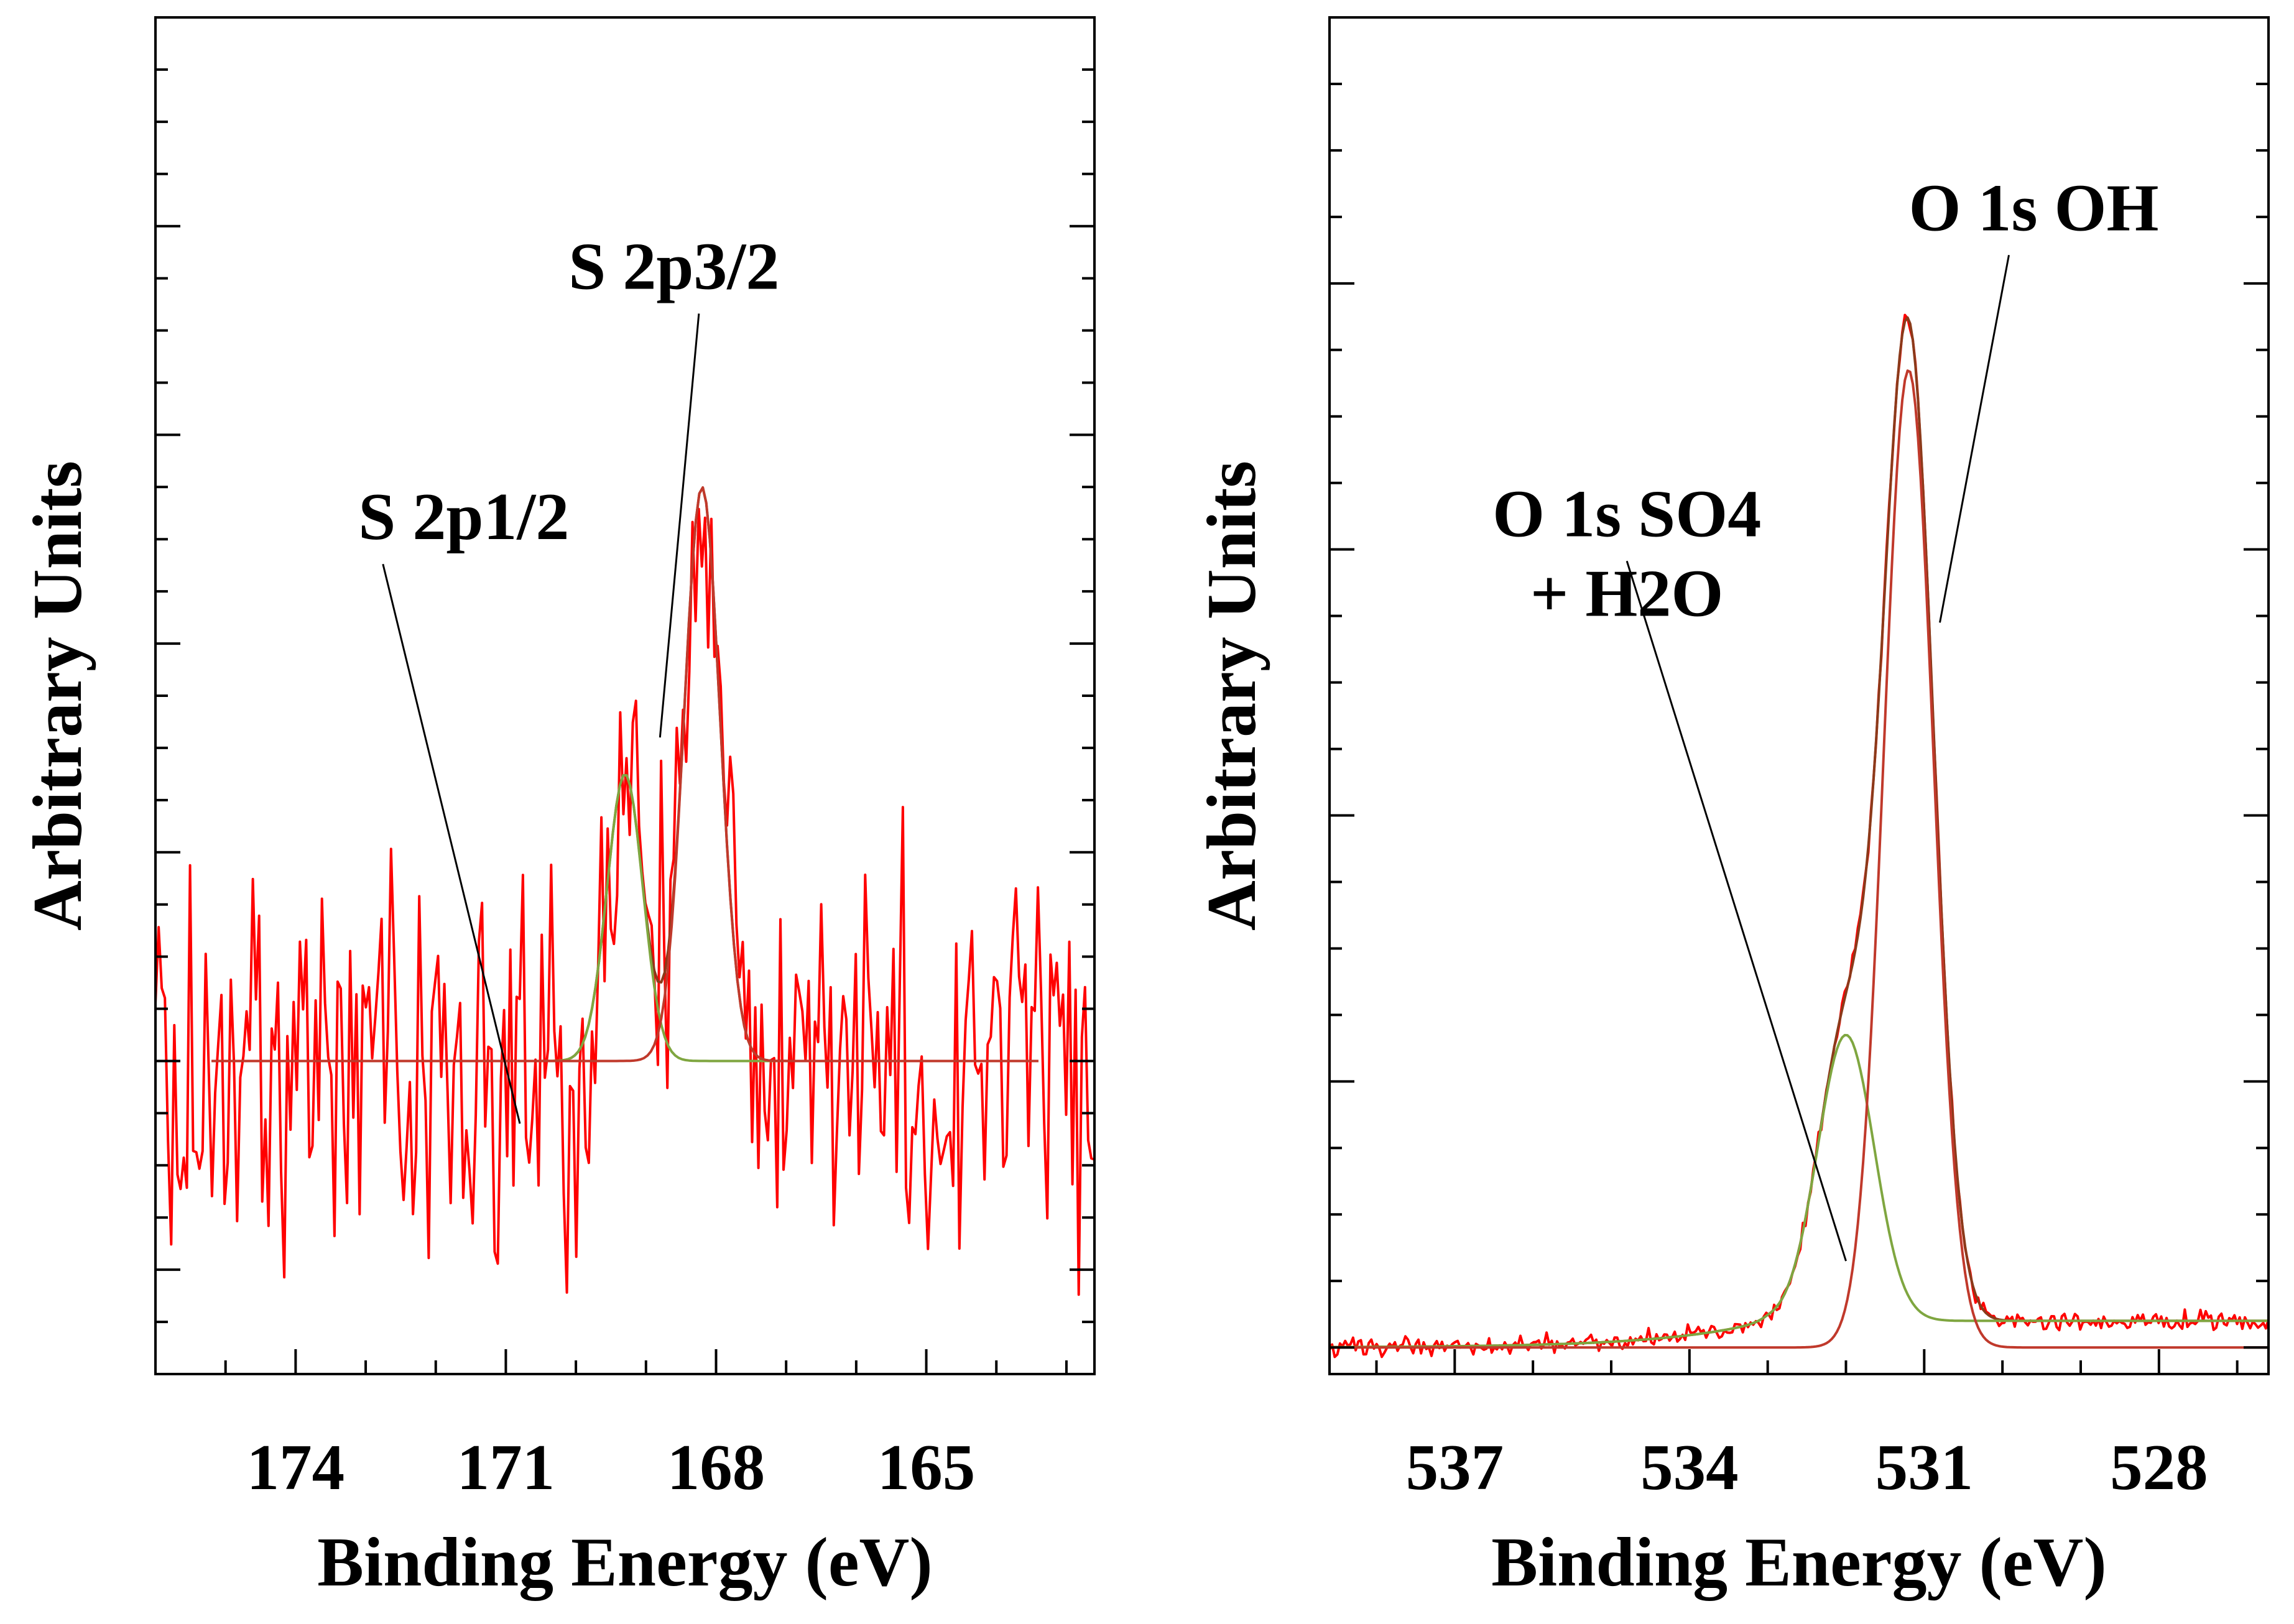 The image size is (2294, 1624). Describe the element at coordinates (463, 517) in the screenshot. I see `annotation-label: S 2p1/2` at that location.